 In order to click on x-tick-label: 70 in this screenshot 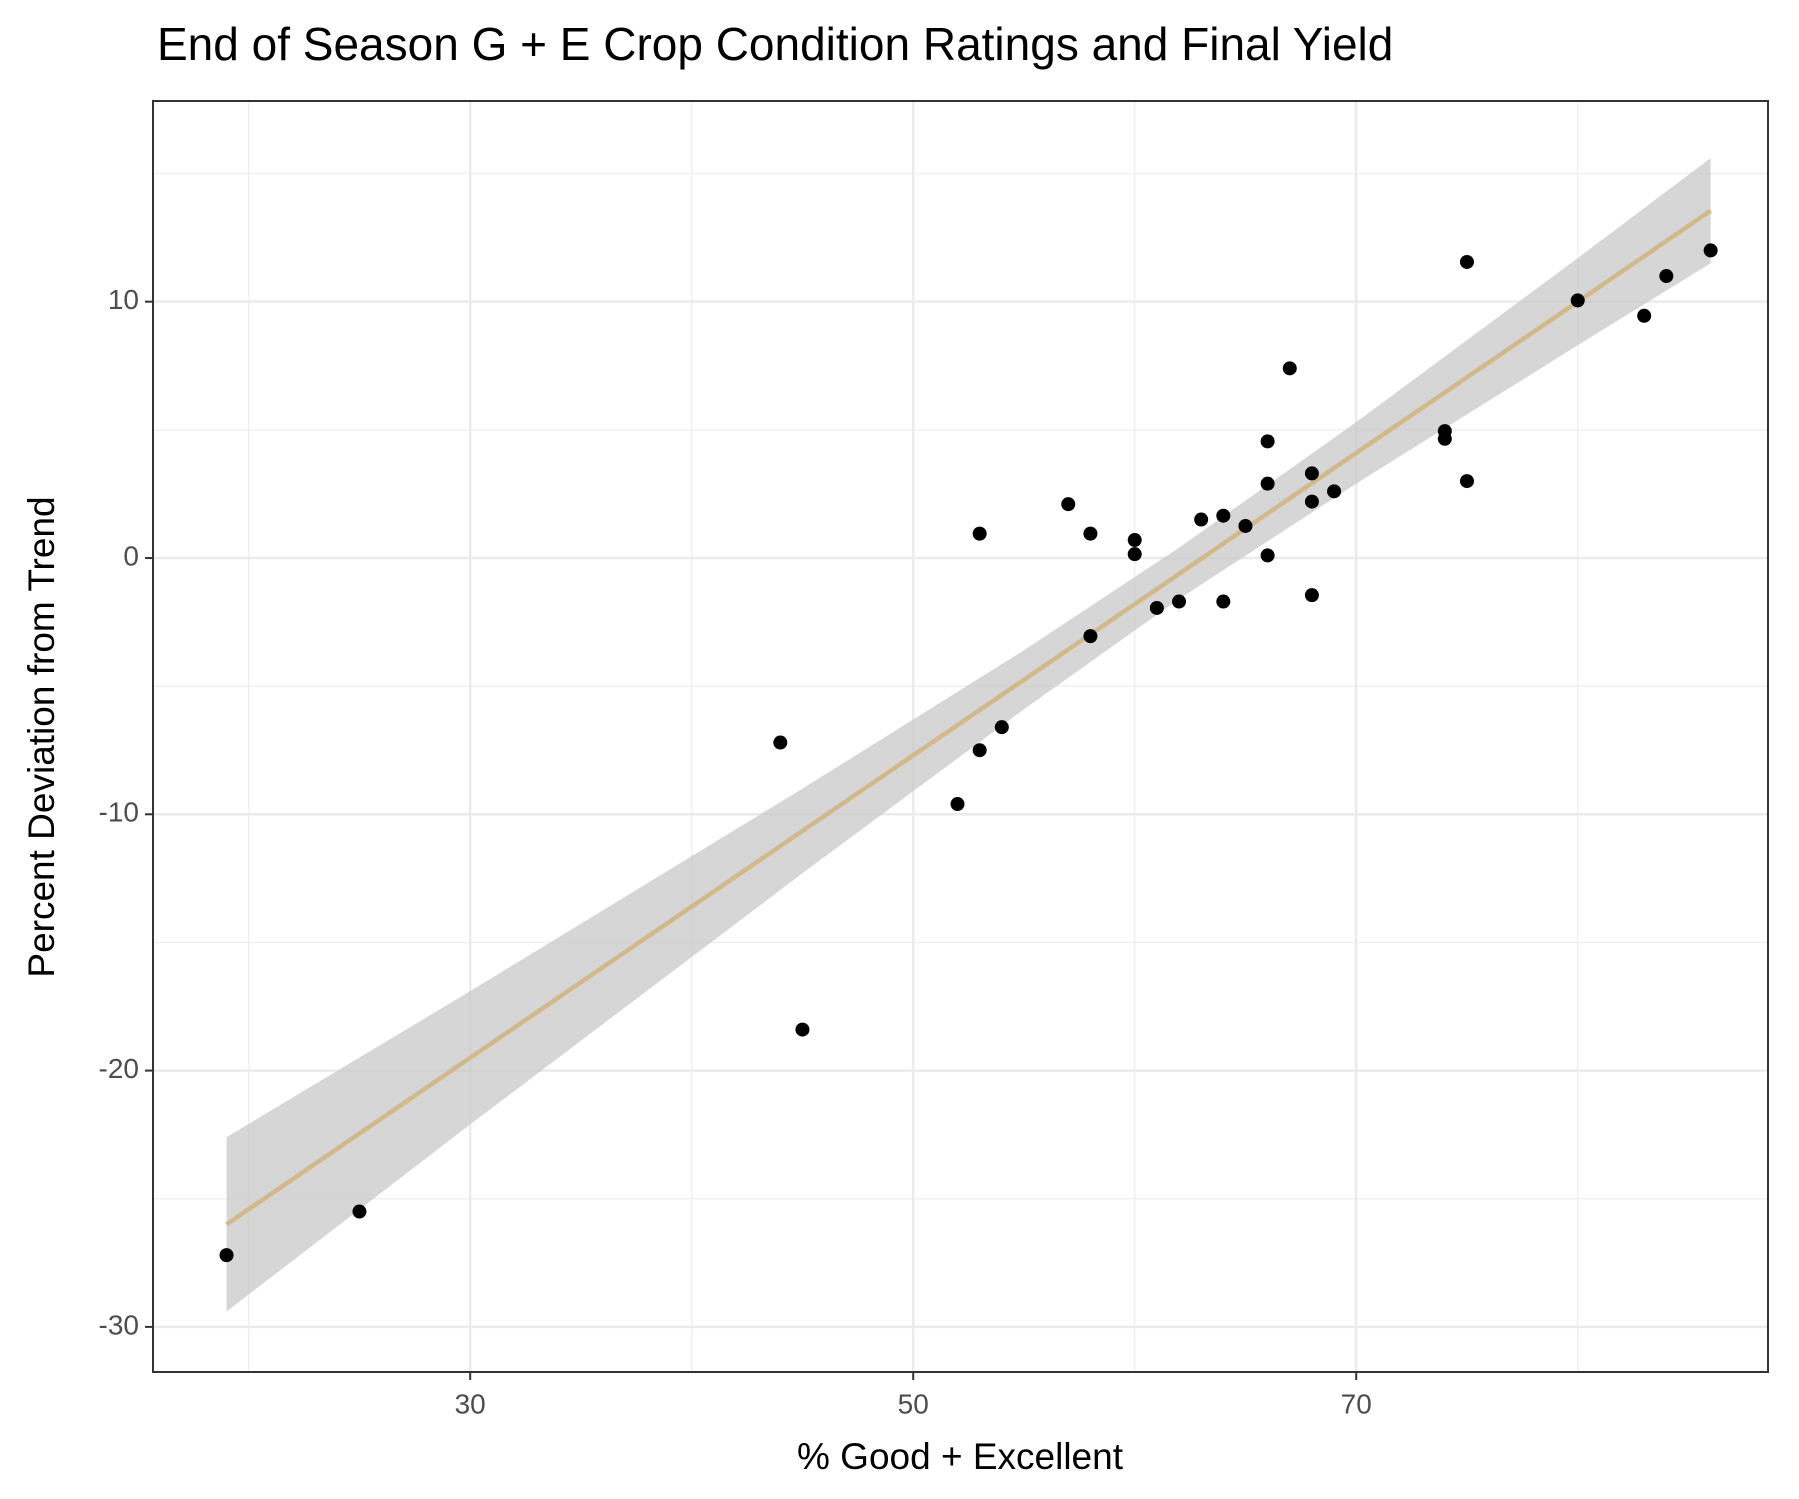, I will do `click(1356, 1403)`.